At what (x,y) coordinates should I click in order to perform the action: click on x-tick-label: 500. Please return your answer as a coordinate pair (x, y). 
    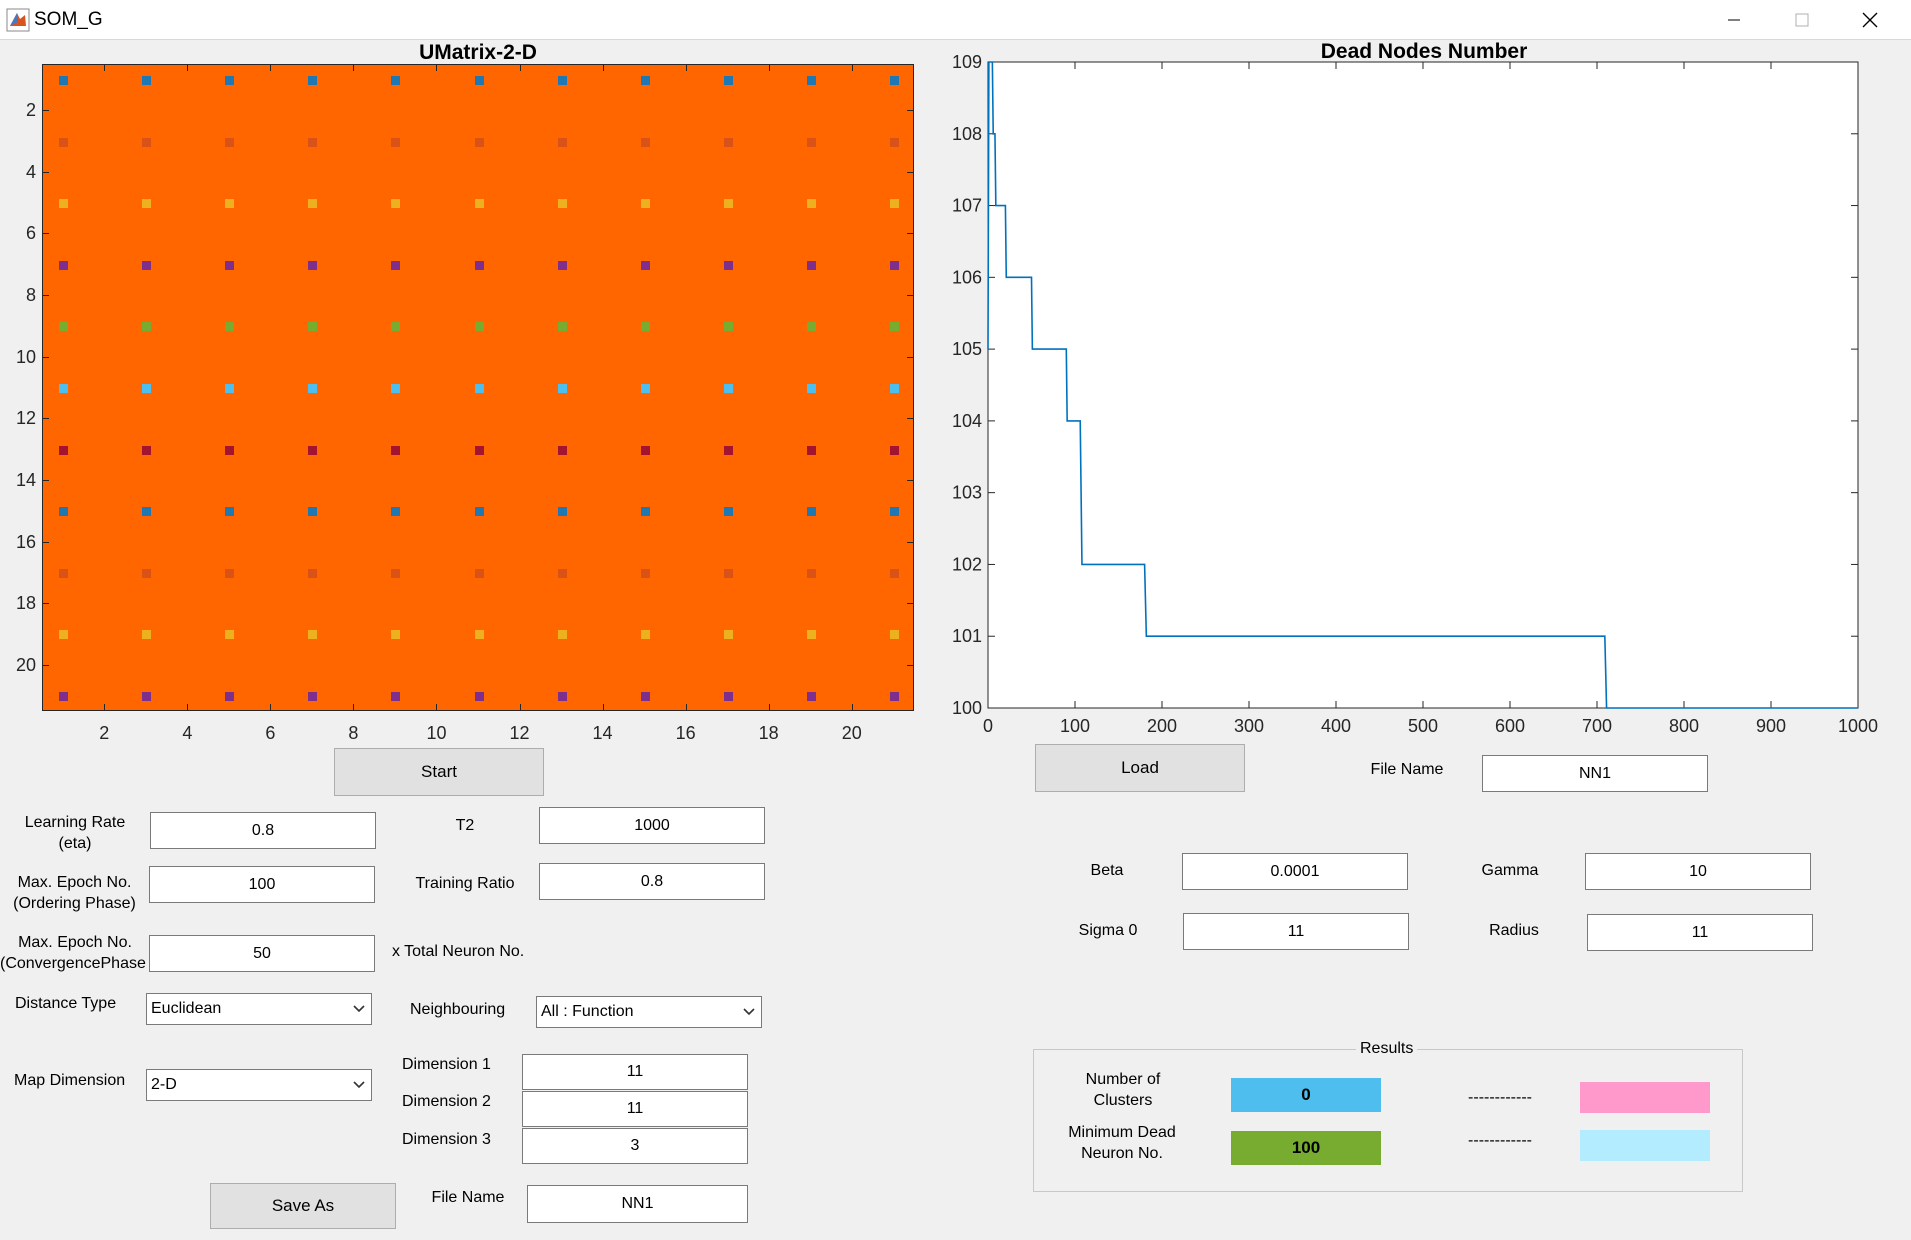
    Looking at the image, I should click on (1423, 726).